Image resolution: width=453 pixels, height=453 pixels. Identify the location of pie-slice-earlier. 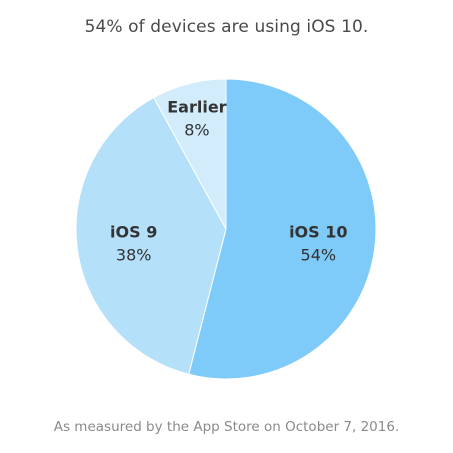
(190, 154).